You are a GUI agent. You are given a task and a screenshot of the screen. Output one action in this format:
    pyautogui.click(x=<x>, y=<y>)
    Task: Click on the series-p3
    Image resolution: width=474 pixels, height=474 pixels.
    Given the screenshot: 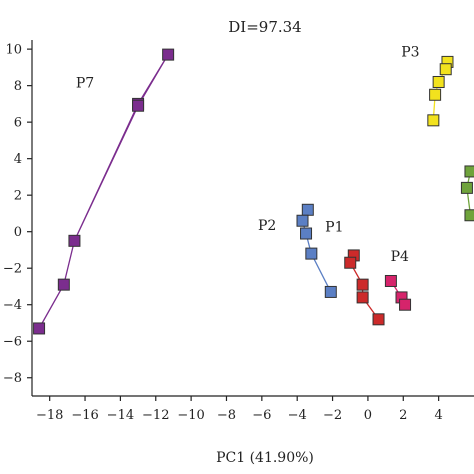 What is the action you would take?
    pyautogui.click(x=440, y=91)
    